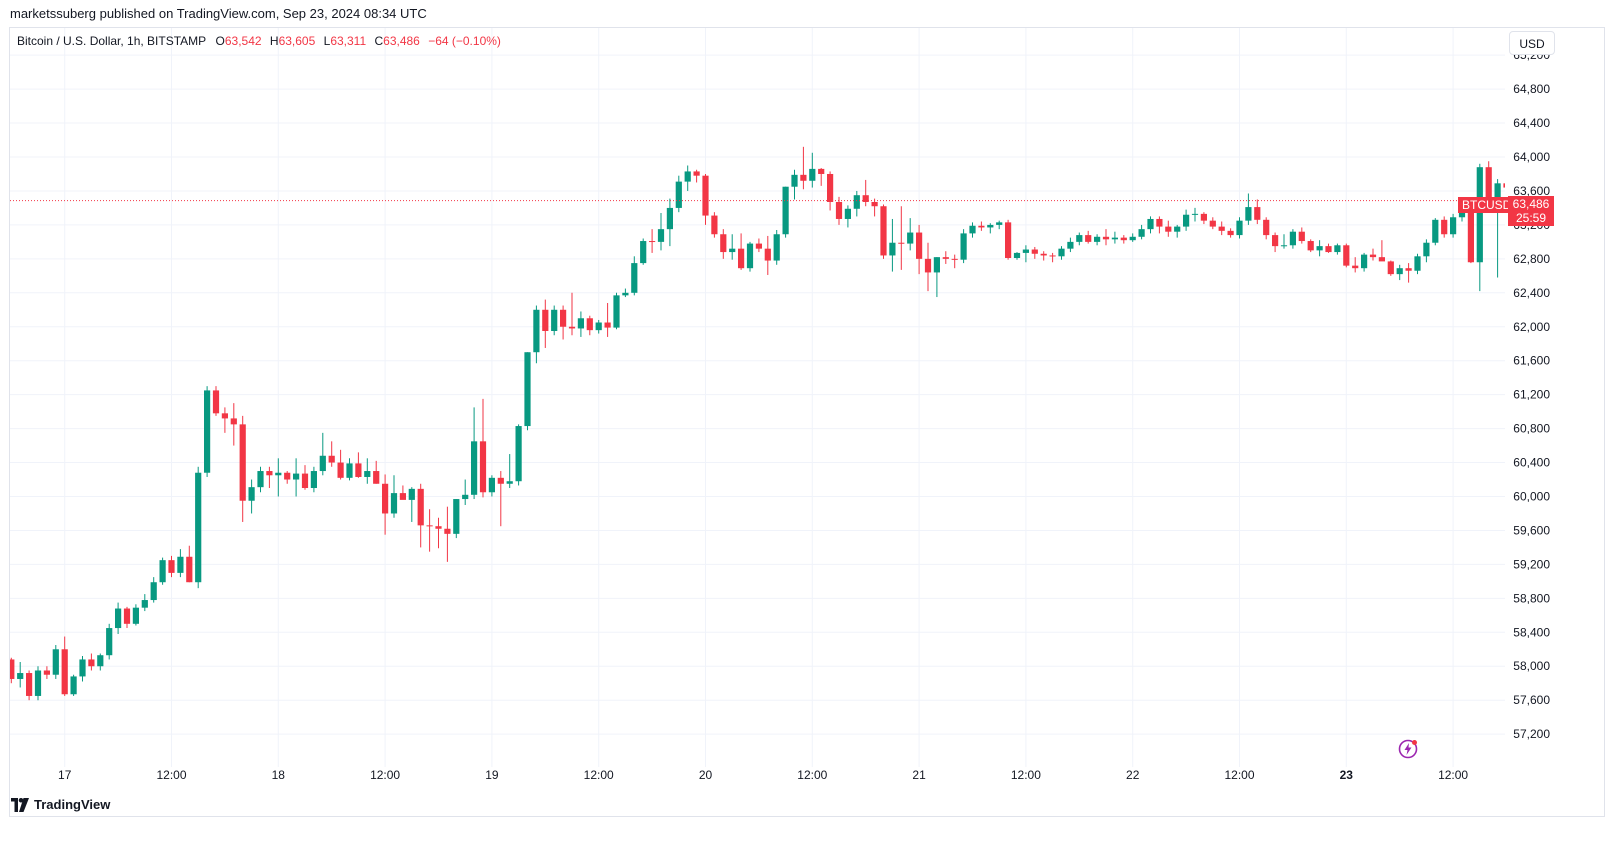  What do you see at coordinates (60, 804) in the screenshot?
I see `footer-brand: TradingView` at bounding box center [60, 804].